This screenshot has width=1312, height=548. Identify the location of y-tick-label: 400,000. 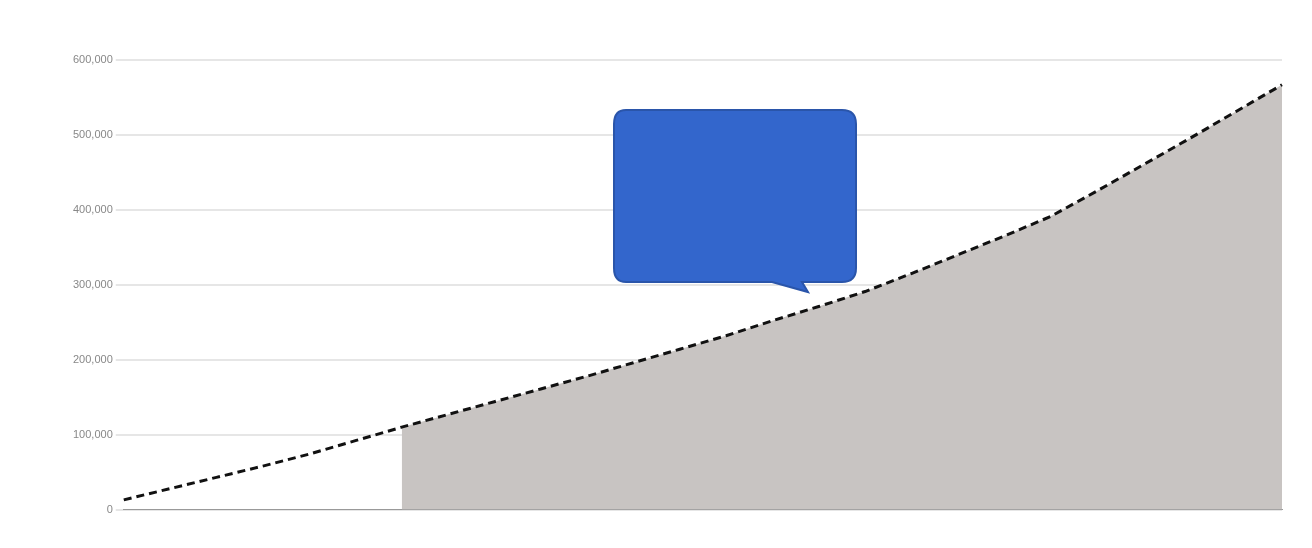
(93, 208).